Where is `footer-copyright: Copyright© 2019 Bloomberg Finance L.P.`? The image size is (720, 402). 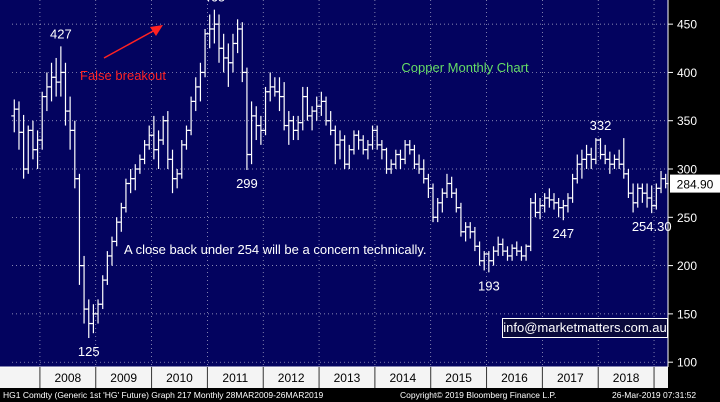 footer-copyright: Copyright© 2019 Bloomberg Finance L.P. is located at coordinates (478, 395).